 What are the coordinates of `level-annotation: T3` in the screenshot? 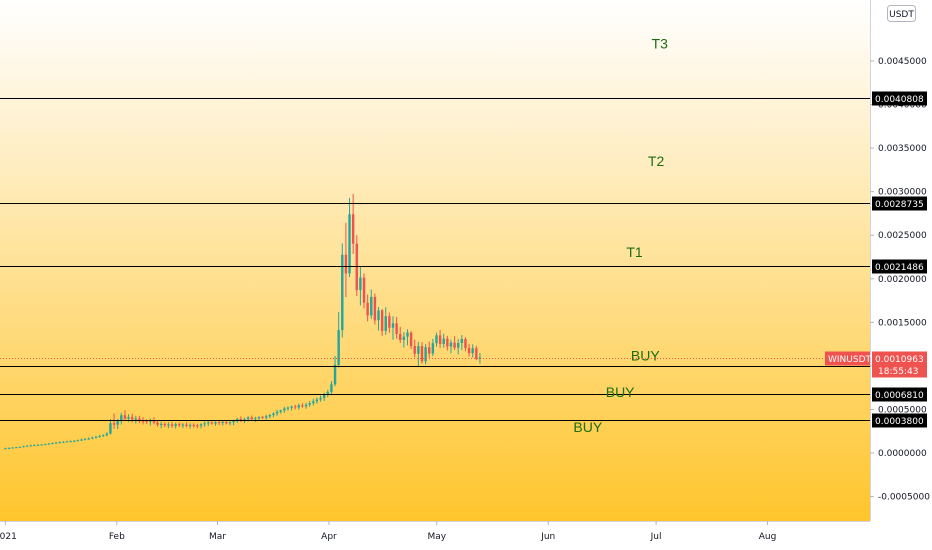 It's located at (660, 44).